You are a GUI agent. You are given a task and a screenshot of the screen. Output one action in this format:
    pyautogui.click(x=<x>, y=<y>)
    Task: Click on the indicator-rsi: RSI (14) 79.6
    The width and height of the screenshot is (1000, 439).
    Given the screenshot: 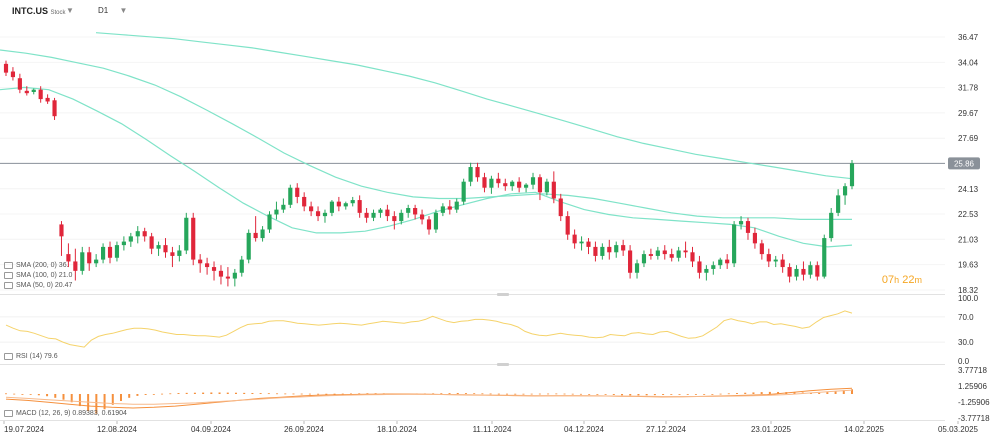 What is the action you would take?
    pyautogui.click(x=31, y=356)
    